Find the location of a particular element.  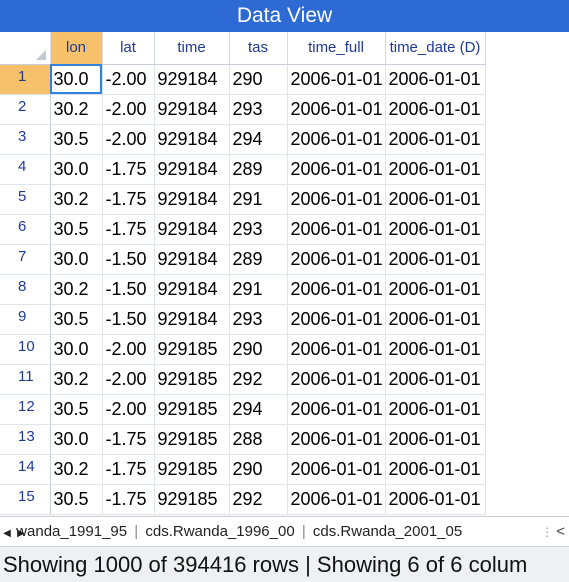

table-row: 7 30.0 -1.50 929184 289 2006-01-01 2006-01-01 is located at coordinates (243, 259).